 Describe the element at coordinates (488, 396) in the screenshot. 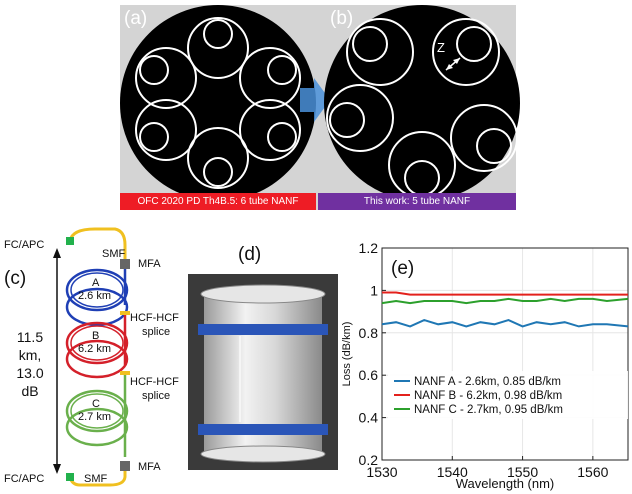

I see `legend-entry: NANF B - 6.2km, 0.98 dB/km` at that location.